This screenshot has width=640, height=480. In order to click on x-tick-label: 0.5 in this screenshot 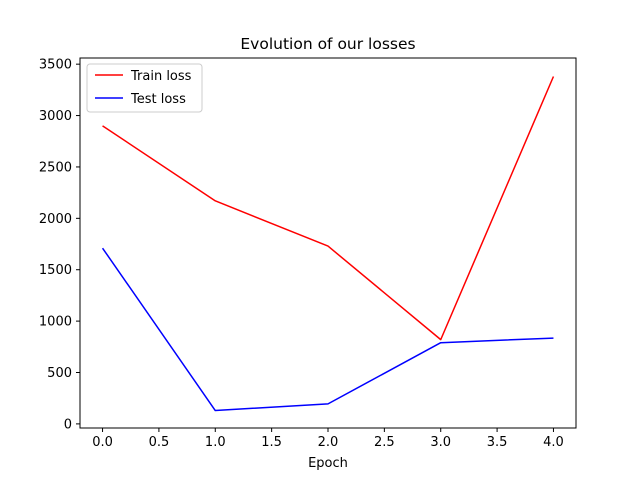, I will do `click(159, 442)`.